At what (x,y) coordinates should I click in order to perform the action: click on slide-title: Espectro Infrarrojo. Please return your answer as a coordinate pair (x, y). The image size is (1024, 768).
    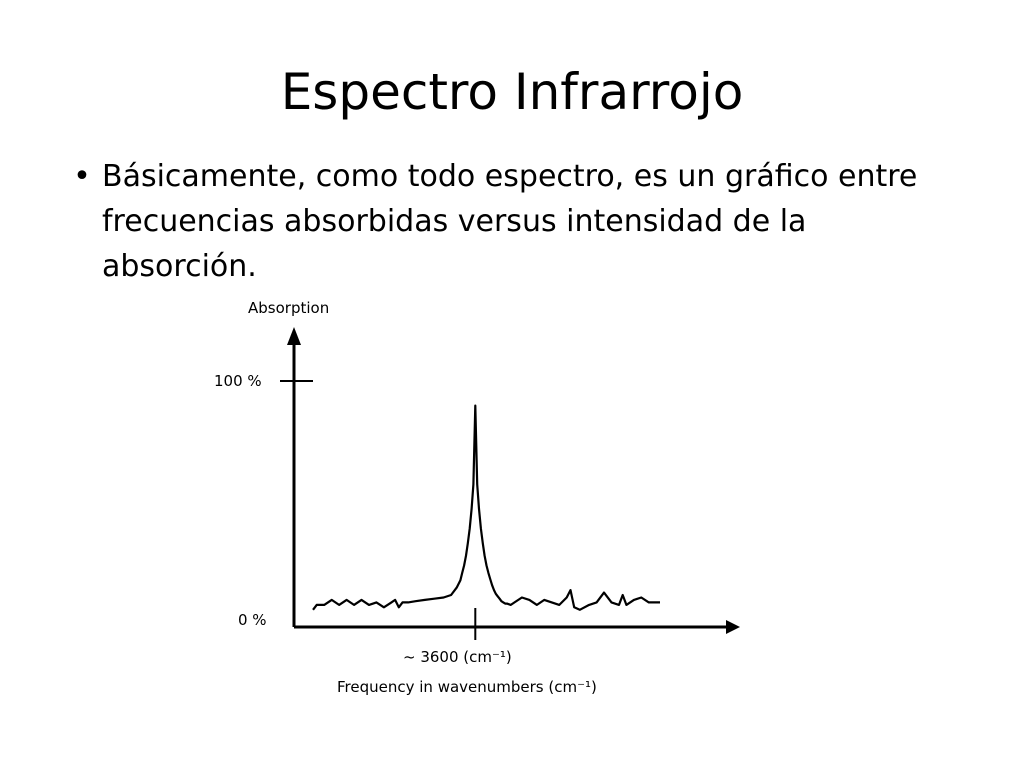
    Looking at the image, I should click on (512, 92).